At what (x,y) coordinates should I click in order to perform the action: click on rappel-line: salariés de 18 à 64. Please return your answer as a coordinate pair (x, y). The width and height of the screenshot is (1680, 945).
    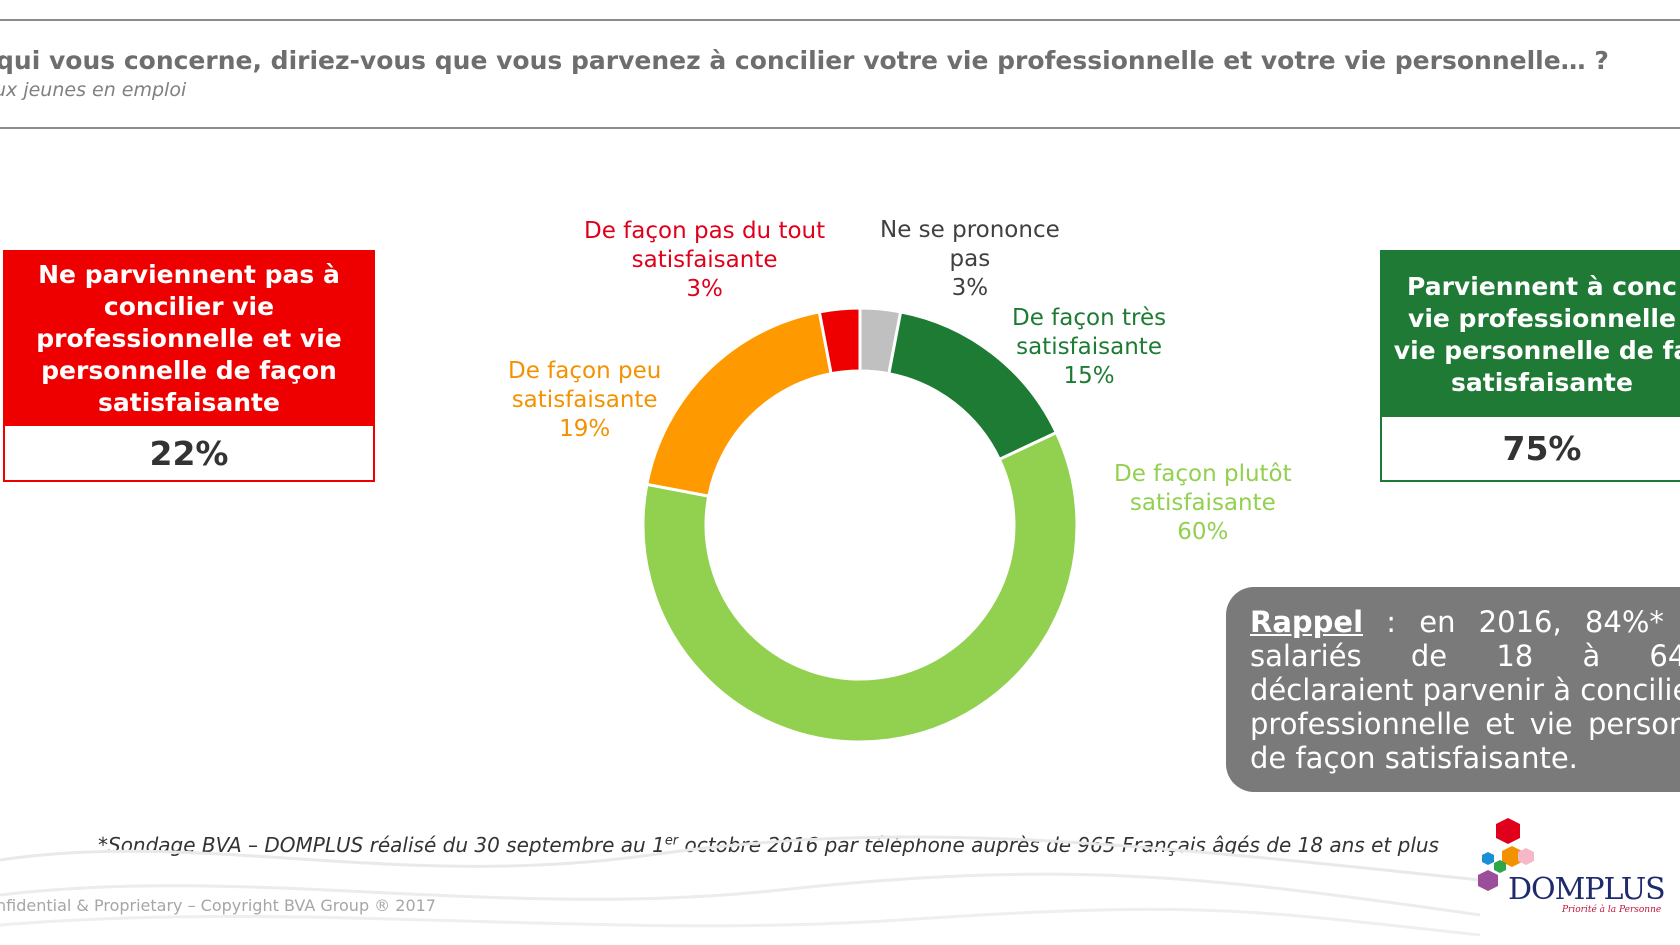
    Looking at the image, I should click on (1465, 656).